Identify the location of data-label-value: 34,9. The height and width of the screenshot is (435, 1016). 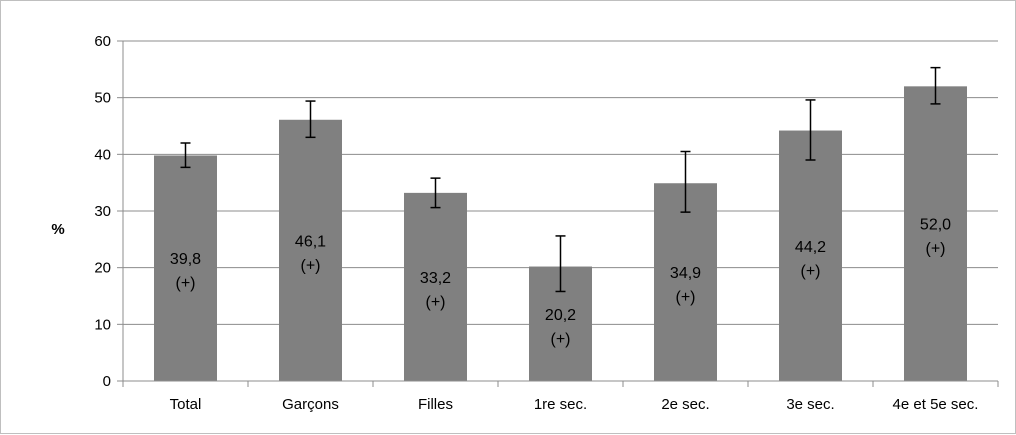
(685, 273).